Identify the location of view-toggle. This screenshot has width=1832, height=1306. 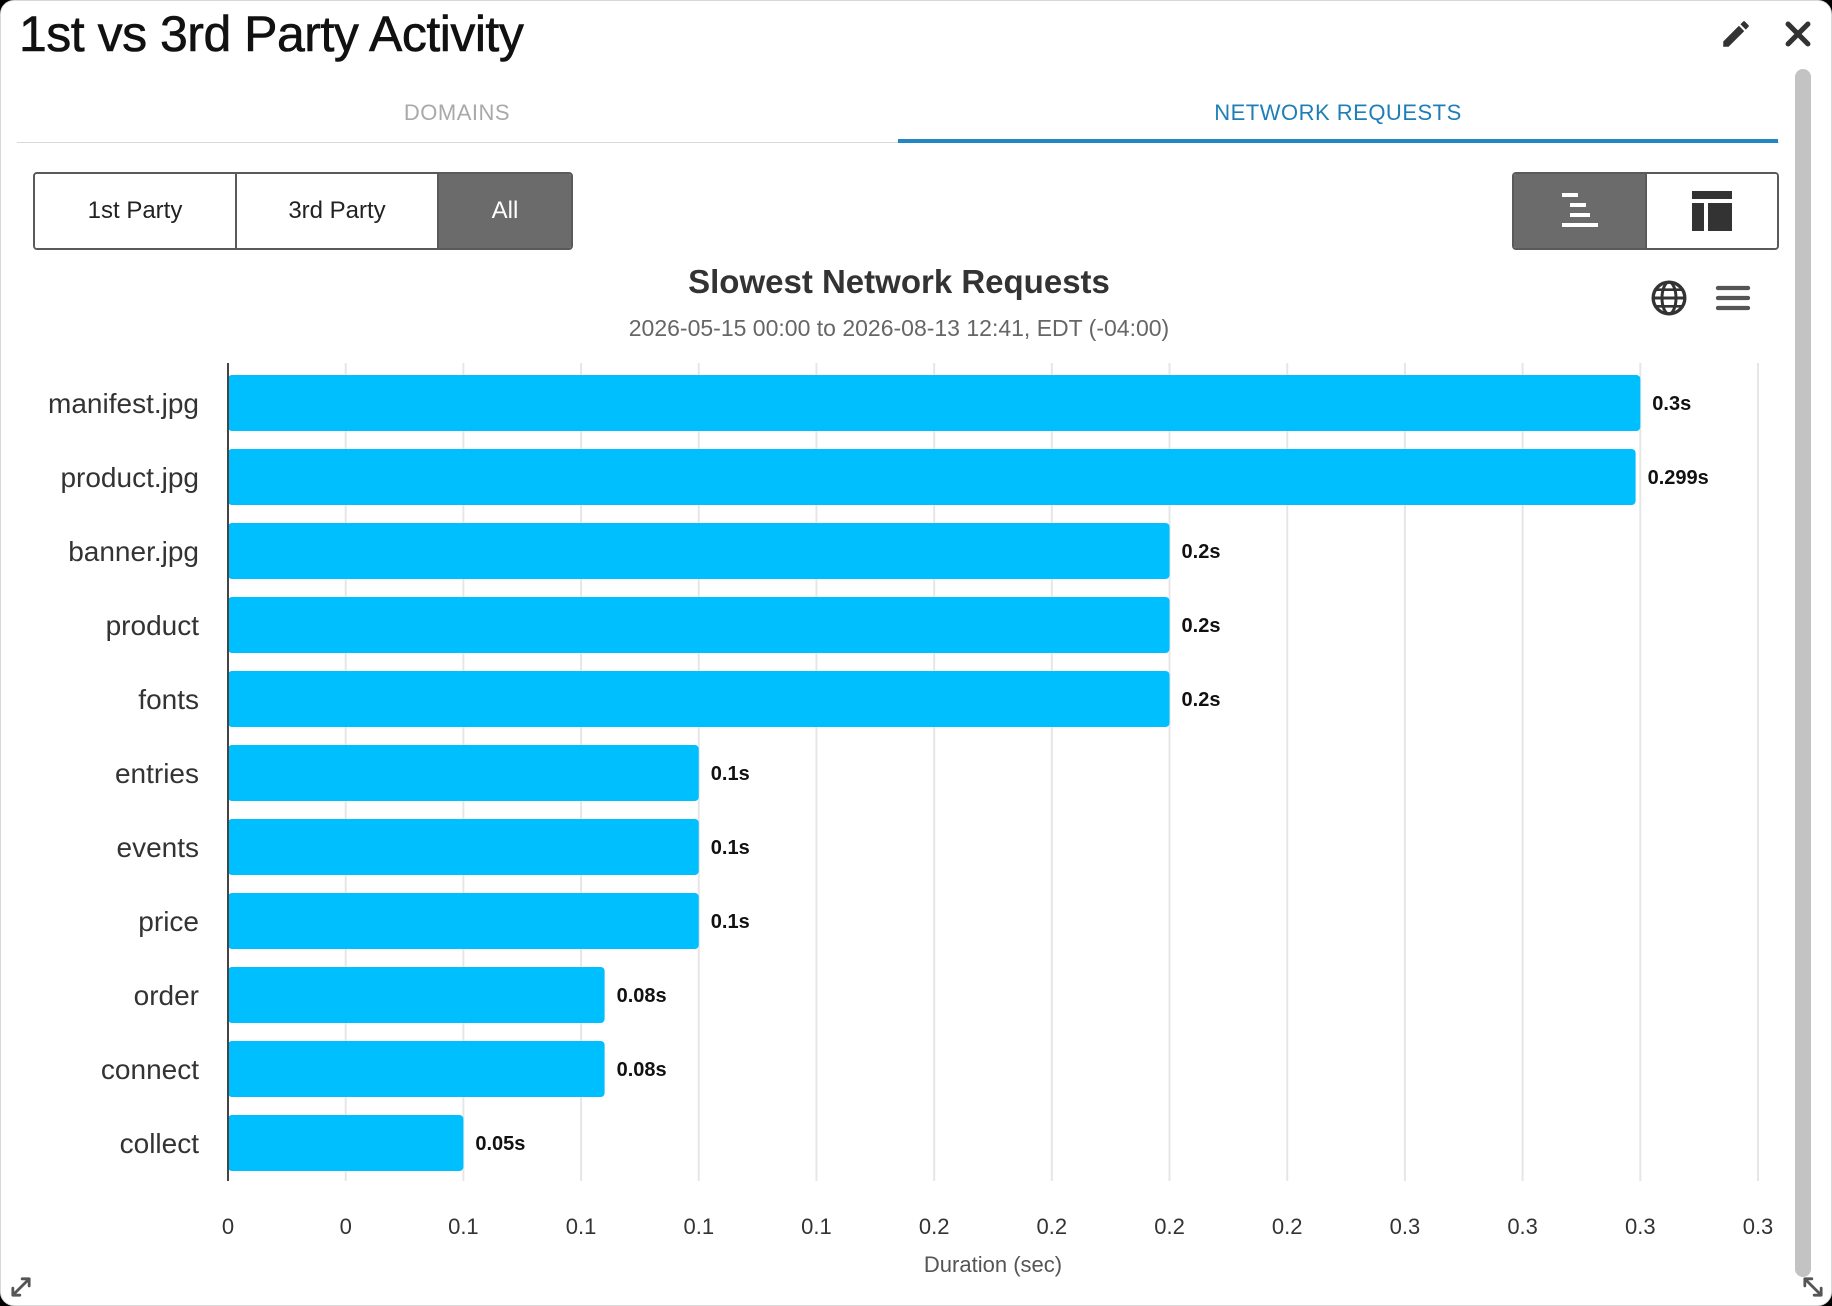
(1645, 211).